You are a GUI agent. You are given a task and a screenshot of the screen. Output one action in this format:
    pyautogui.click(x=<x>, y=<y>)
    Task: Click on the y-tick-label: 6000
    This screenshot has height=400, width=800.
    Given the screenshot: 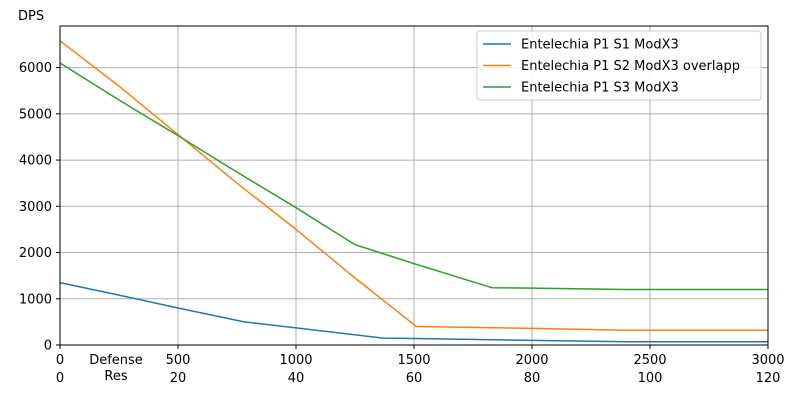 What is the action you would take?
    pyautogui.click(x=35, y=68)
    